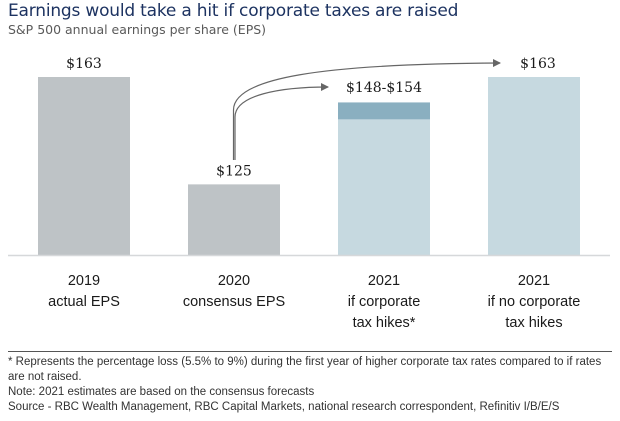 This screenshot has width=620, height=421. I want to click on data-label-3: $163, so click(538, 64).